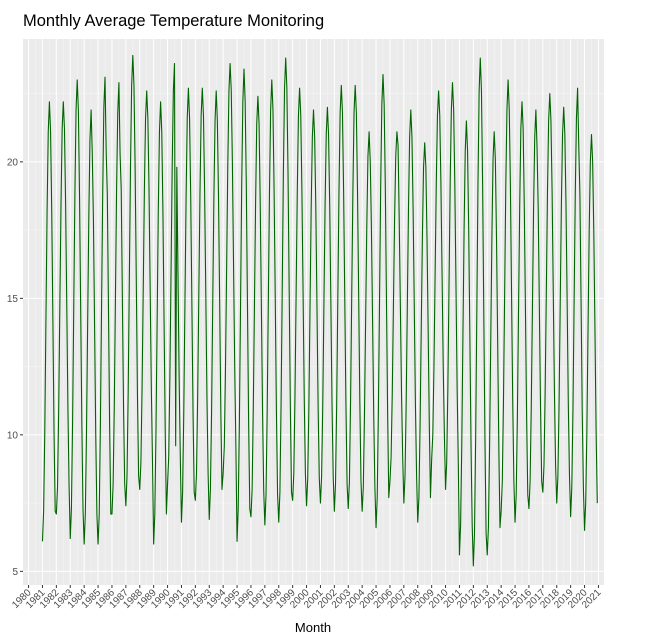 This screenshot has height=642, width=661. I want to click on y-tick-label: 10, so click(13, 435).